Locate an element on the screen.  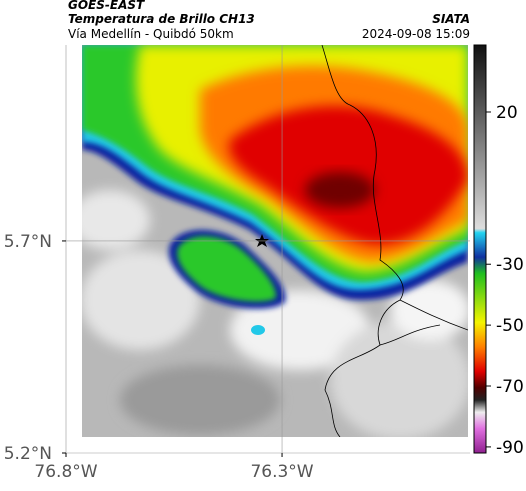
subtitle: Temperatura de Brillo CH13 is located at coordinates (161, 19).